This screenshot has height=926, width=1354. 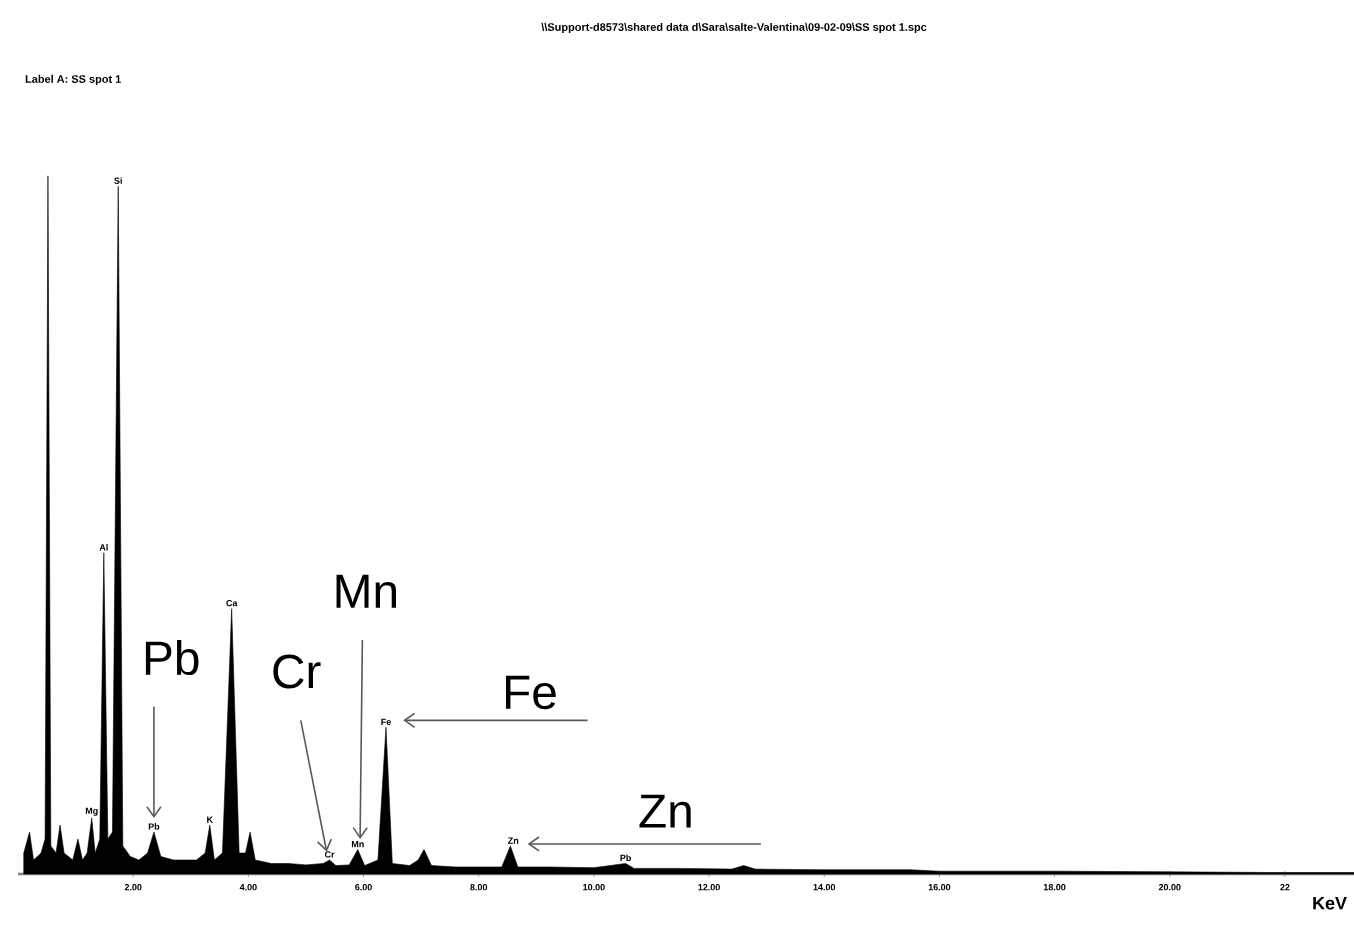 What do you see at coordinates (172, 657) in the screenshot?
I see `annotation: Pb` at bounding box center [172, 657].